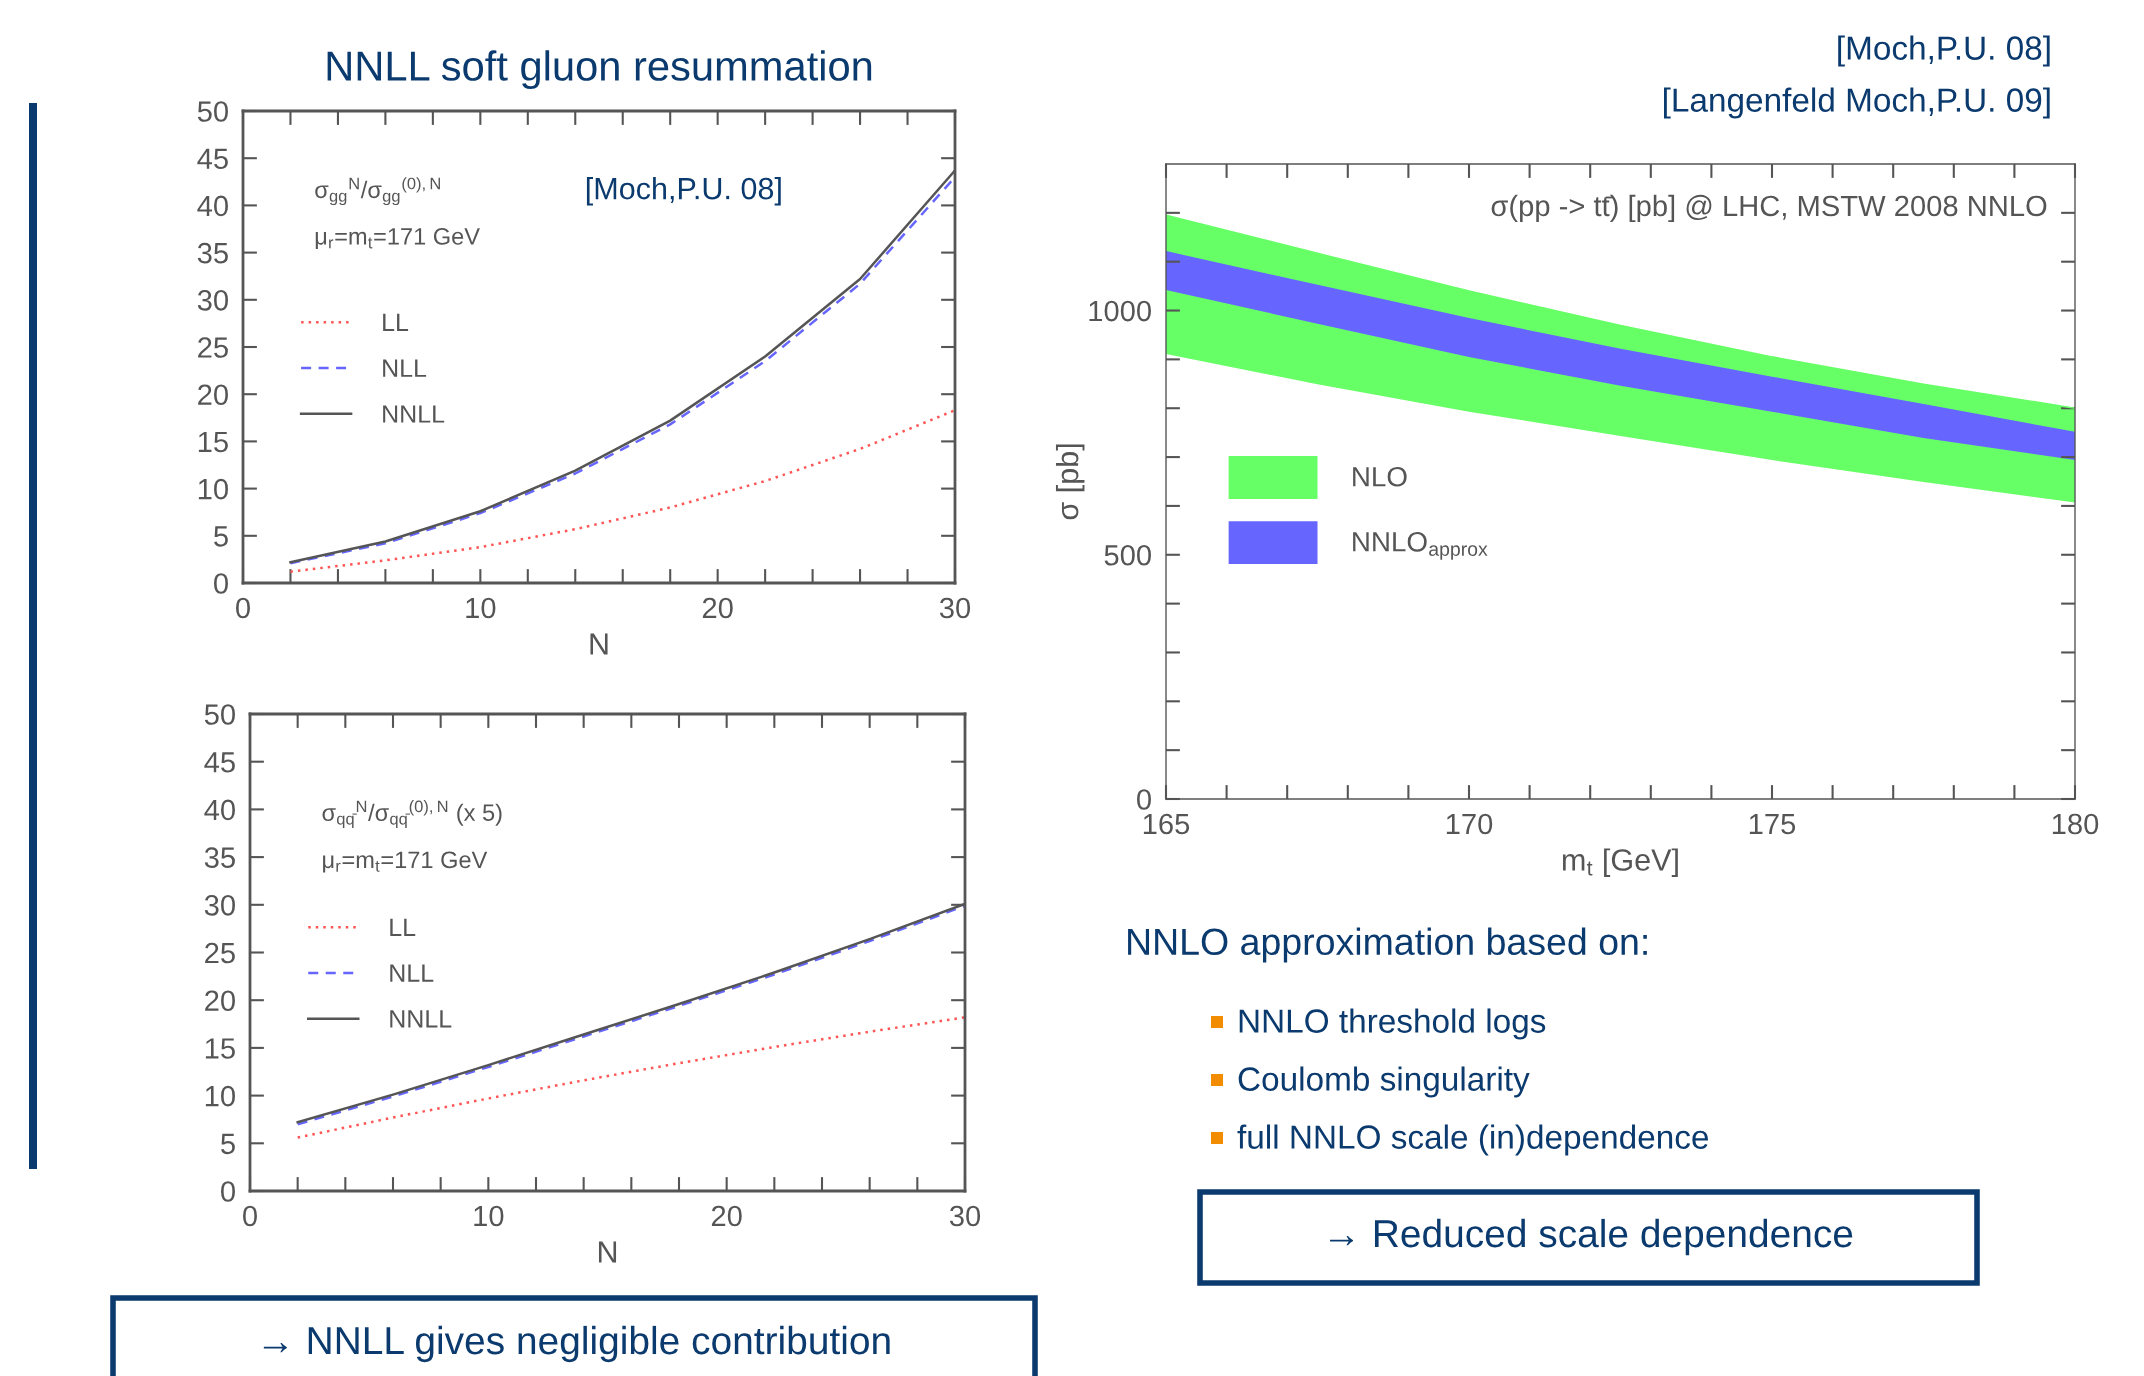  What do you see at coordinates (576, 1344) in the screenshot?
I see `text: → NNLL gives negligible contribution` at bounding box center [576, 1344].